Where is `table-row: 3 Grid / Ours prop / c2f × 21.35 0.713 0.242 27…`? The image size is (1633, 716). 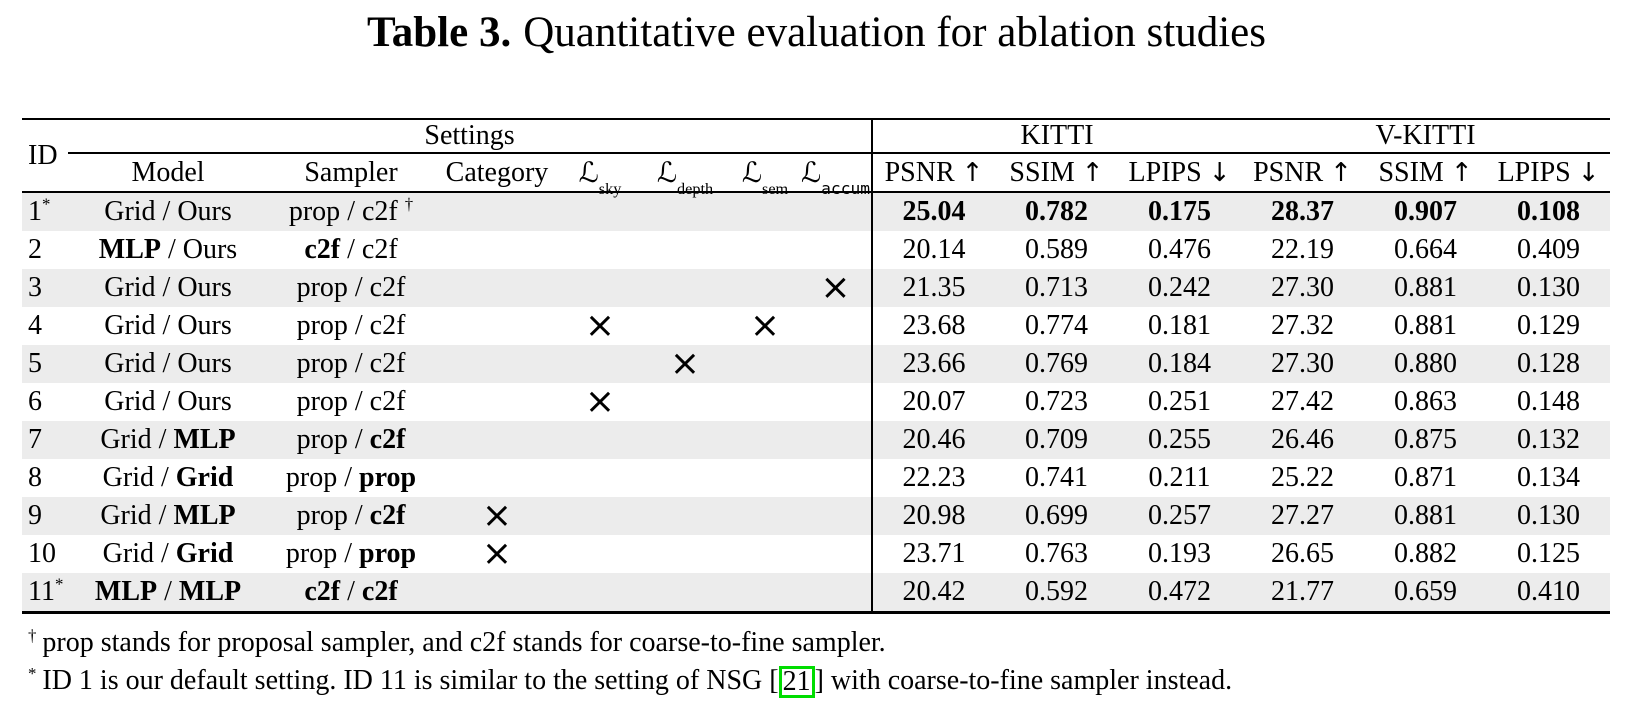
table-row: 3 Grid / Ours prop / c2f × 21.35 0.713 0.242 27… is located at coordinates (816, 288).